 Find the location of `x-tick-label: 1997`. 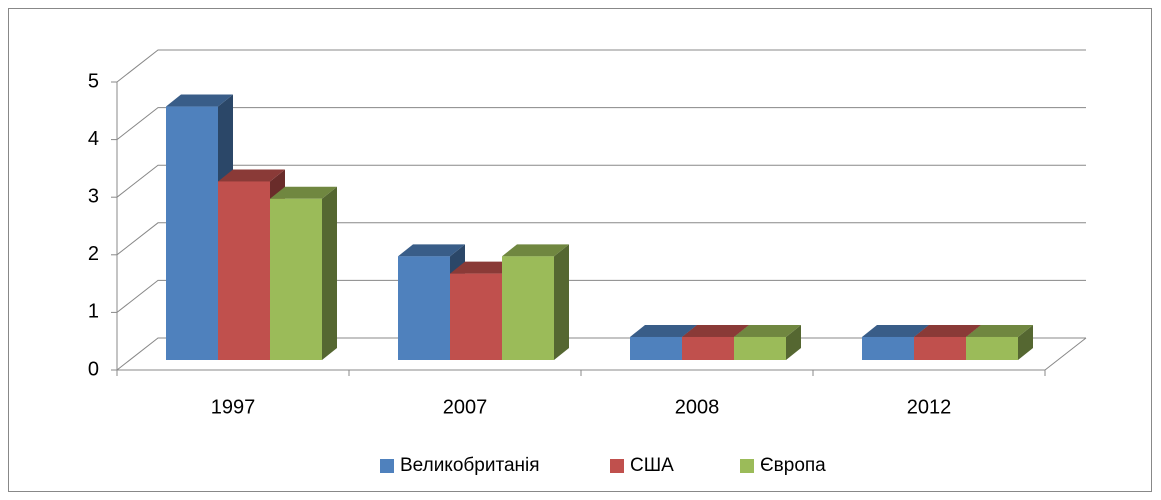

x-tick-label: 1997 is located at coordinates (233, 407).